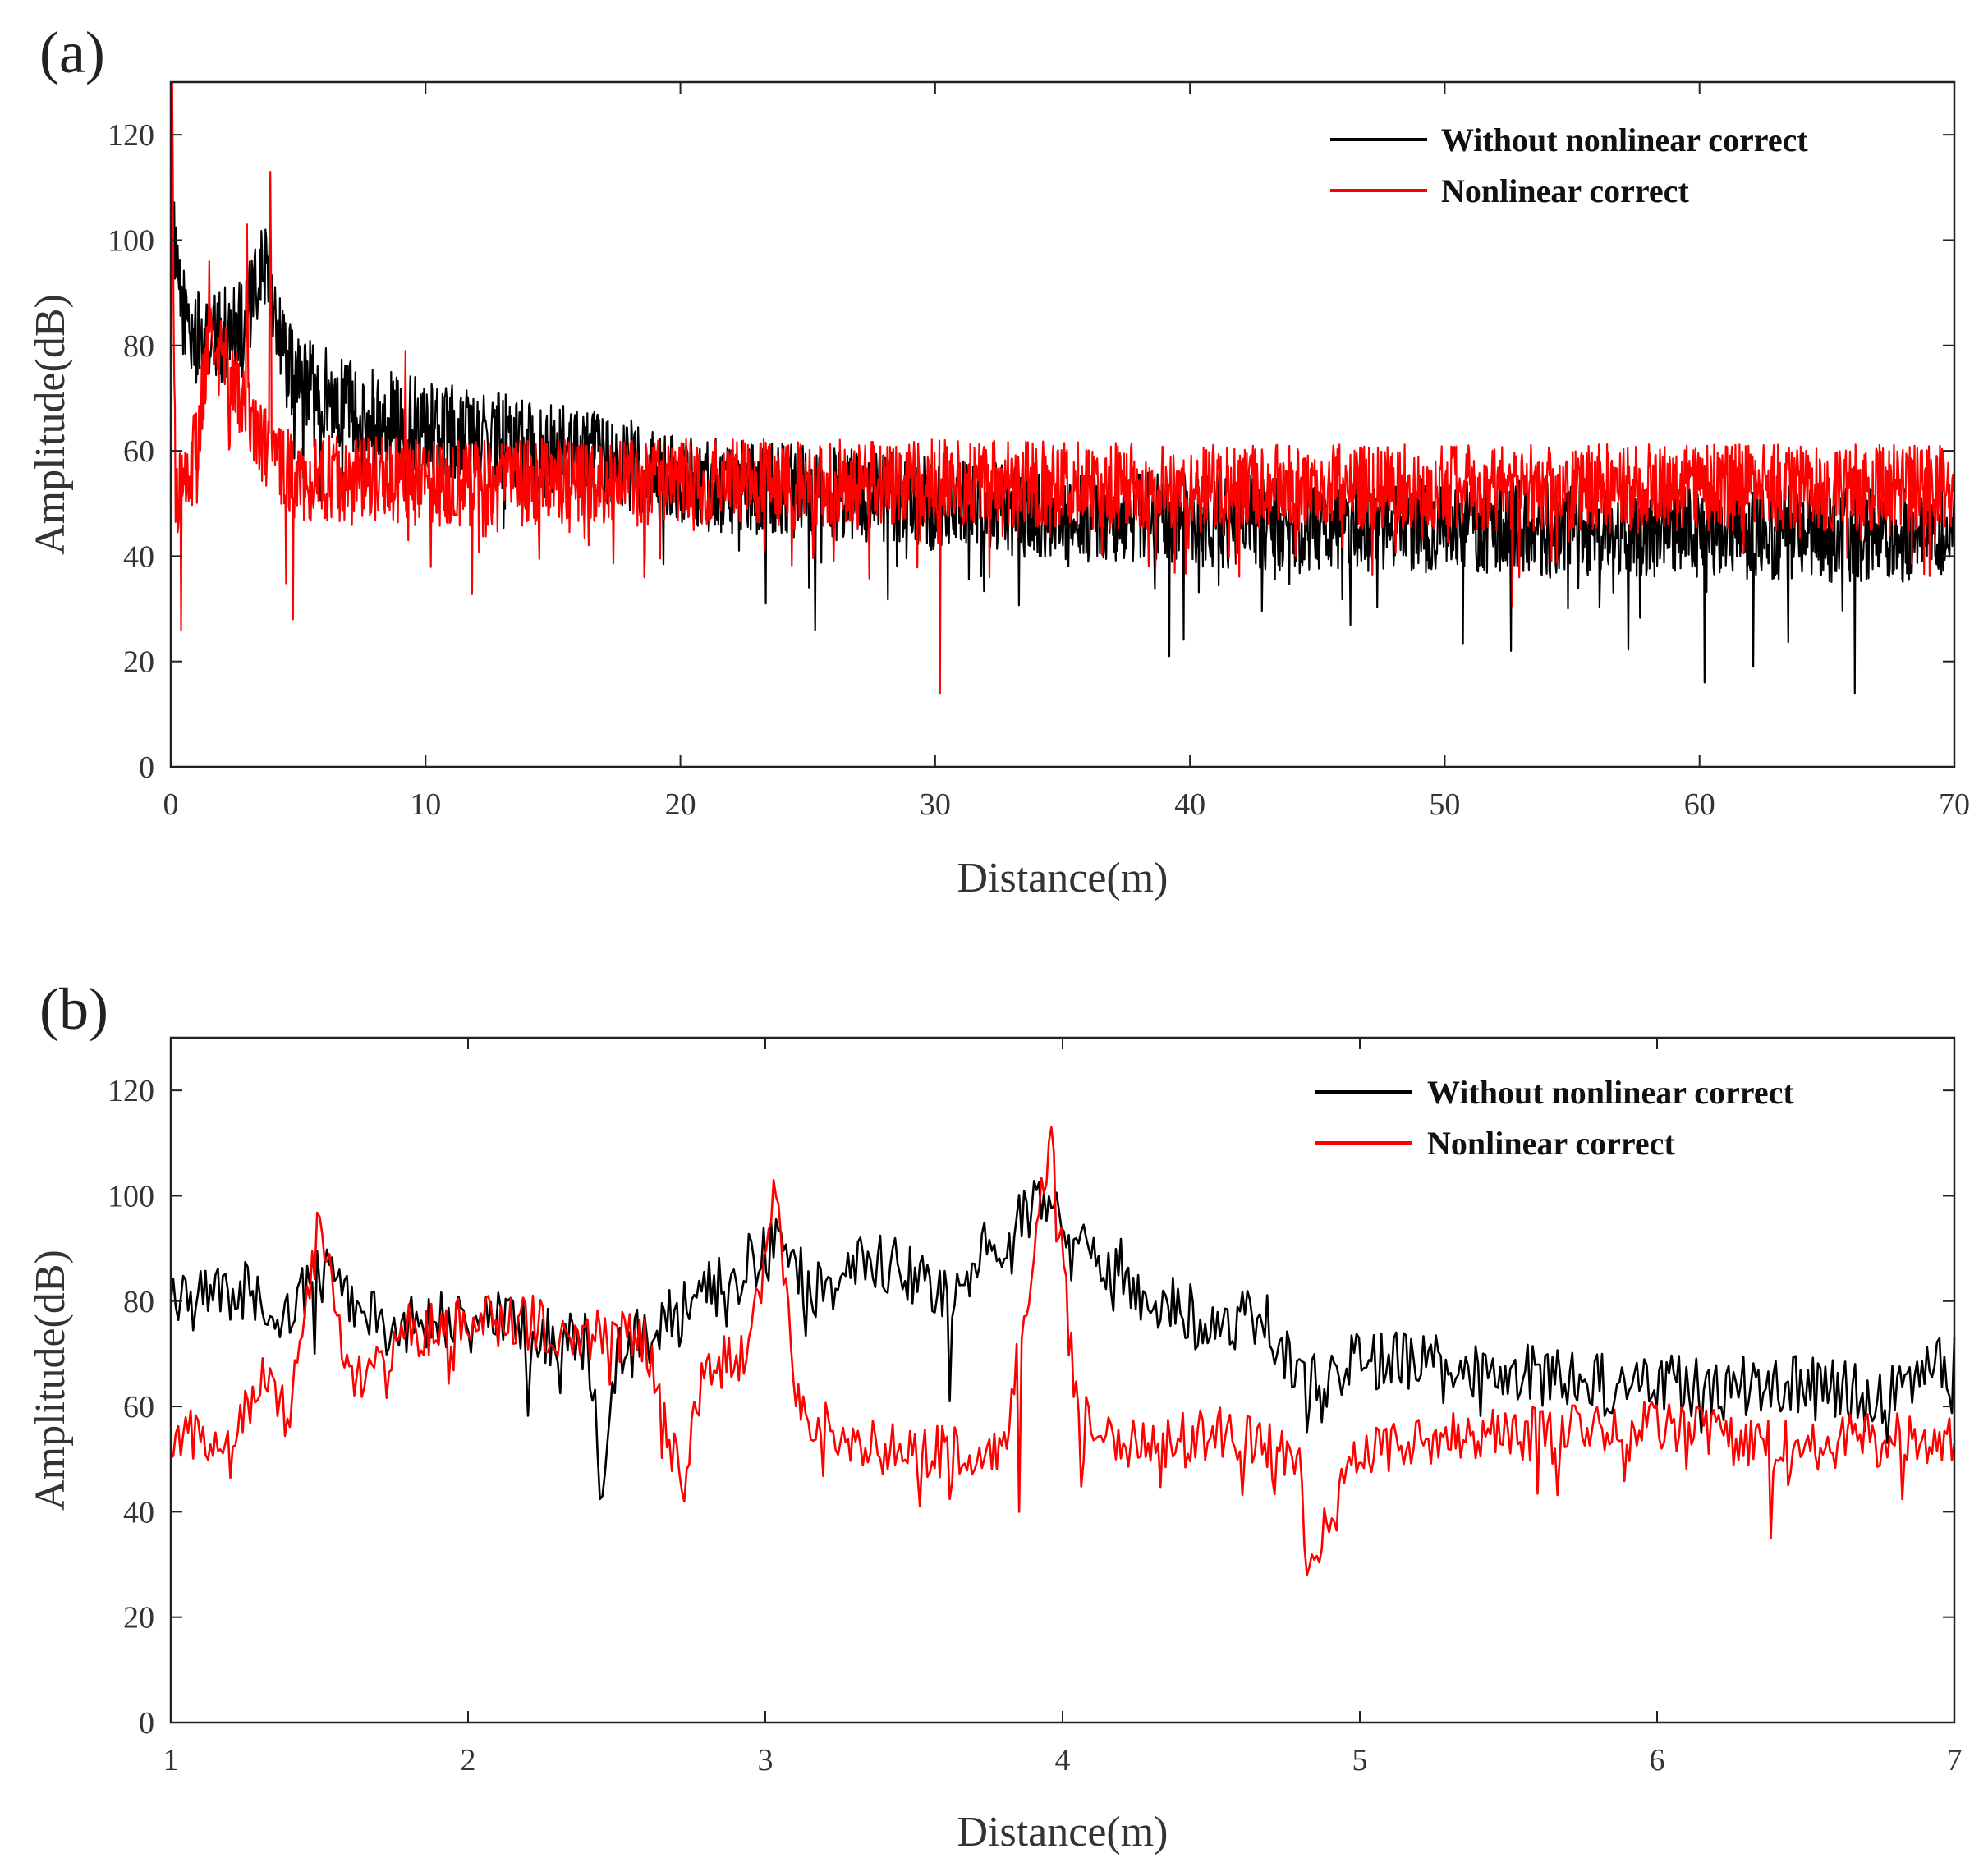  What do you see at coordinates (73, 1009) in the screenshot?
I see `panel-label-b: (b)` at bounding box center [73, 1009].